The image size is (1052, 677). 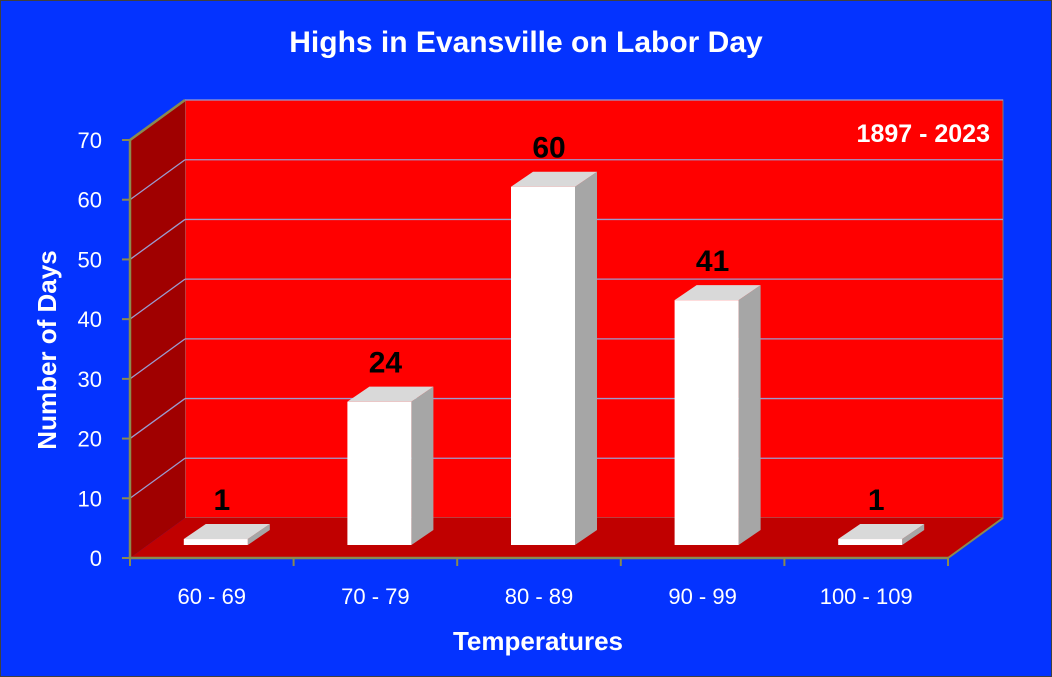 I want to click on data-label: 41, so click(x=712, y=261).